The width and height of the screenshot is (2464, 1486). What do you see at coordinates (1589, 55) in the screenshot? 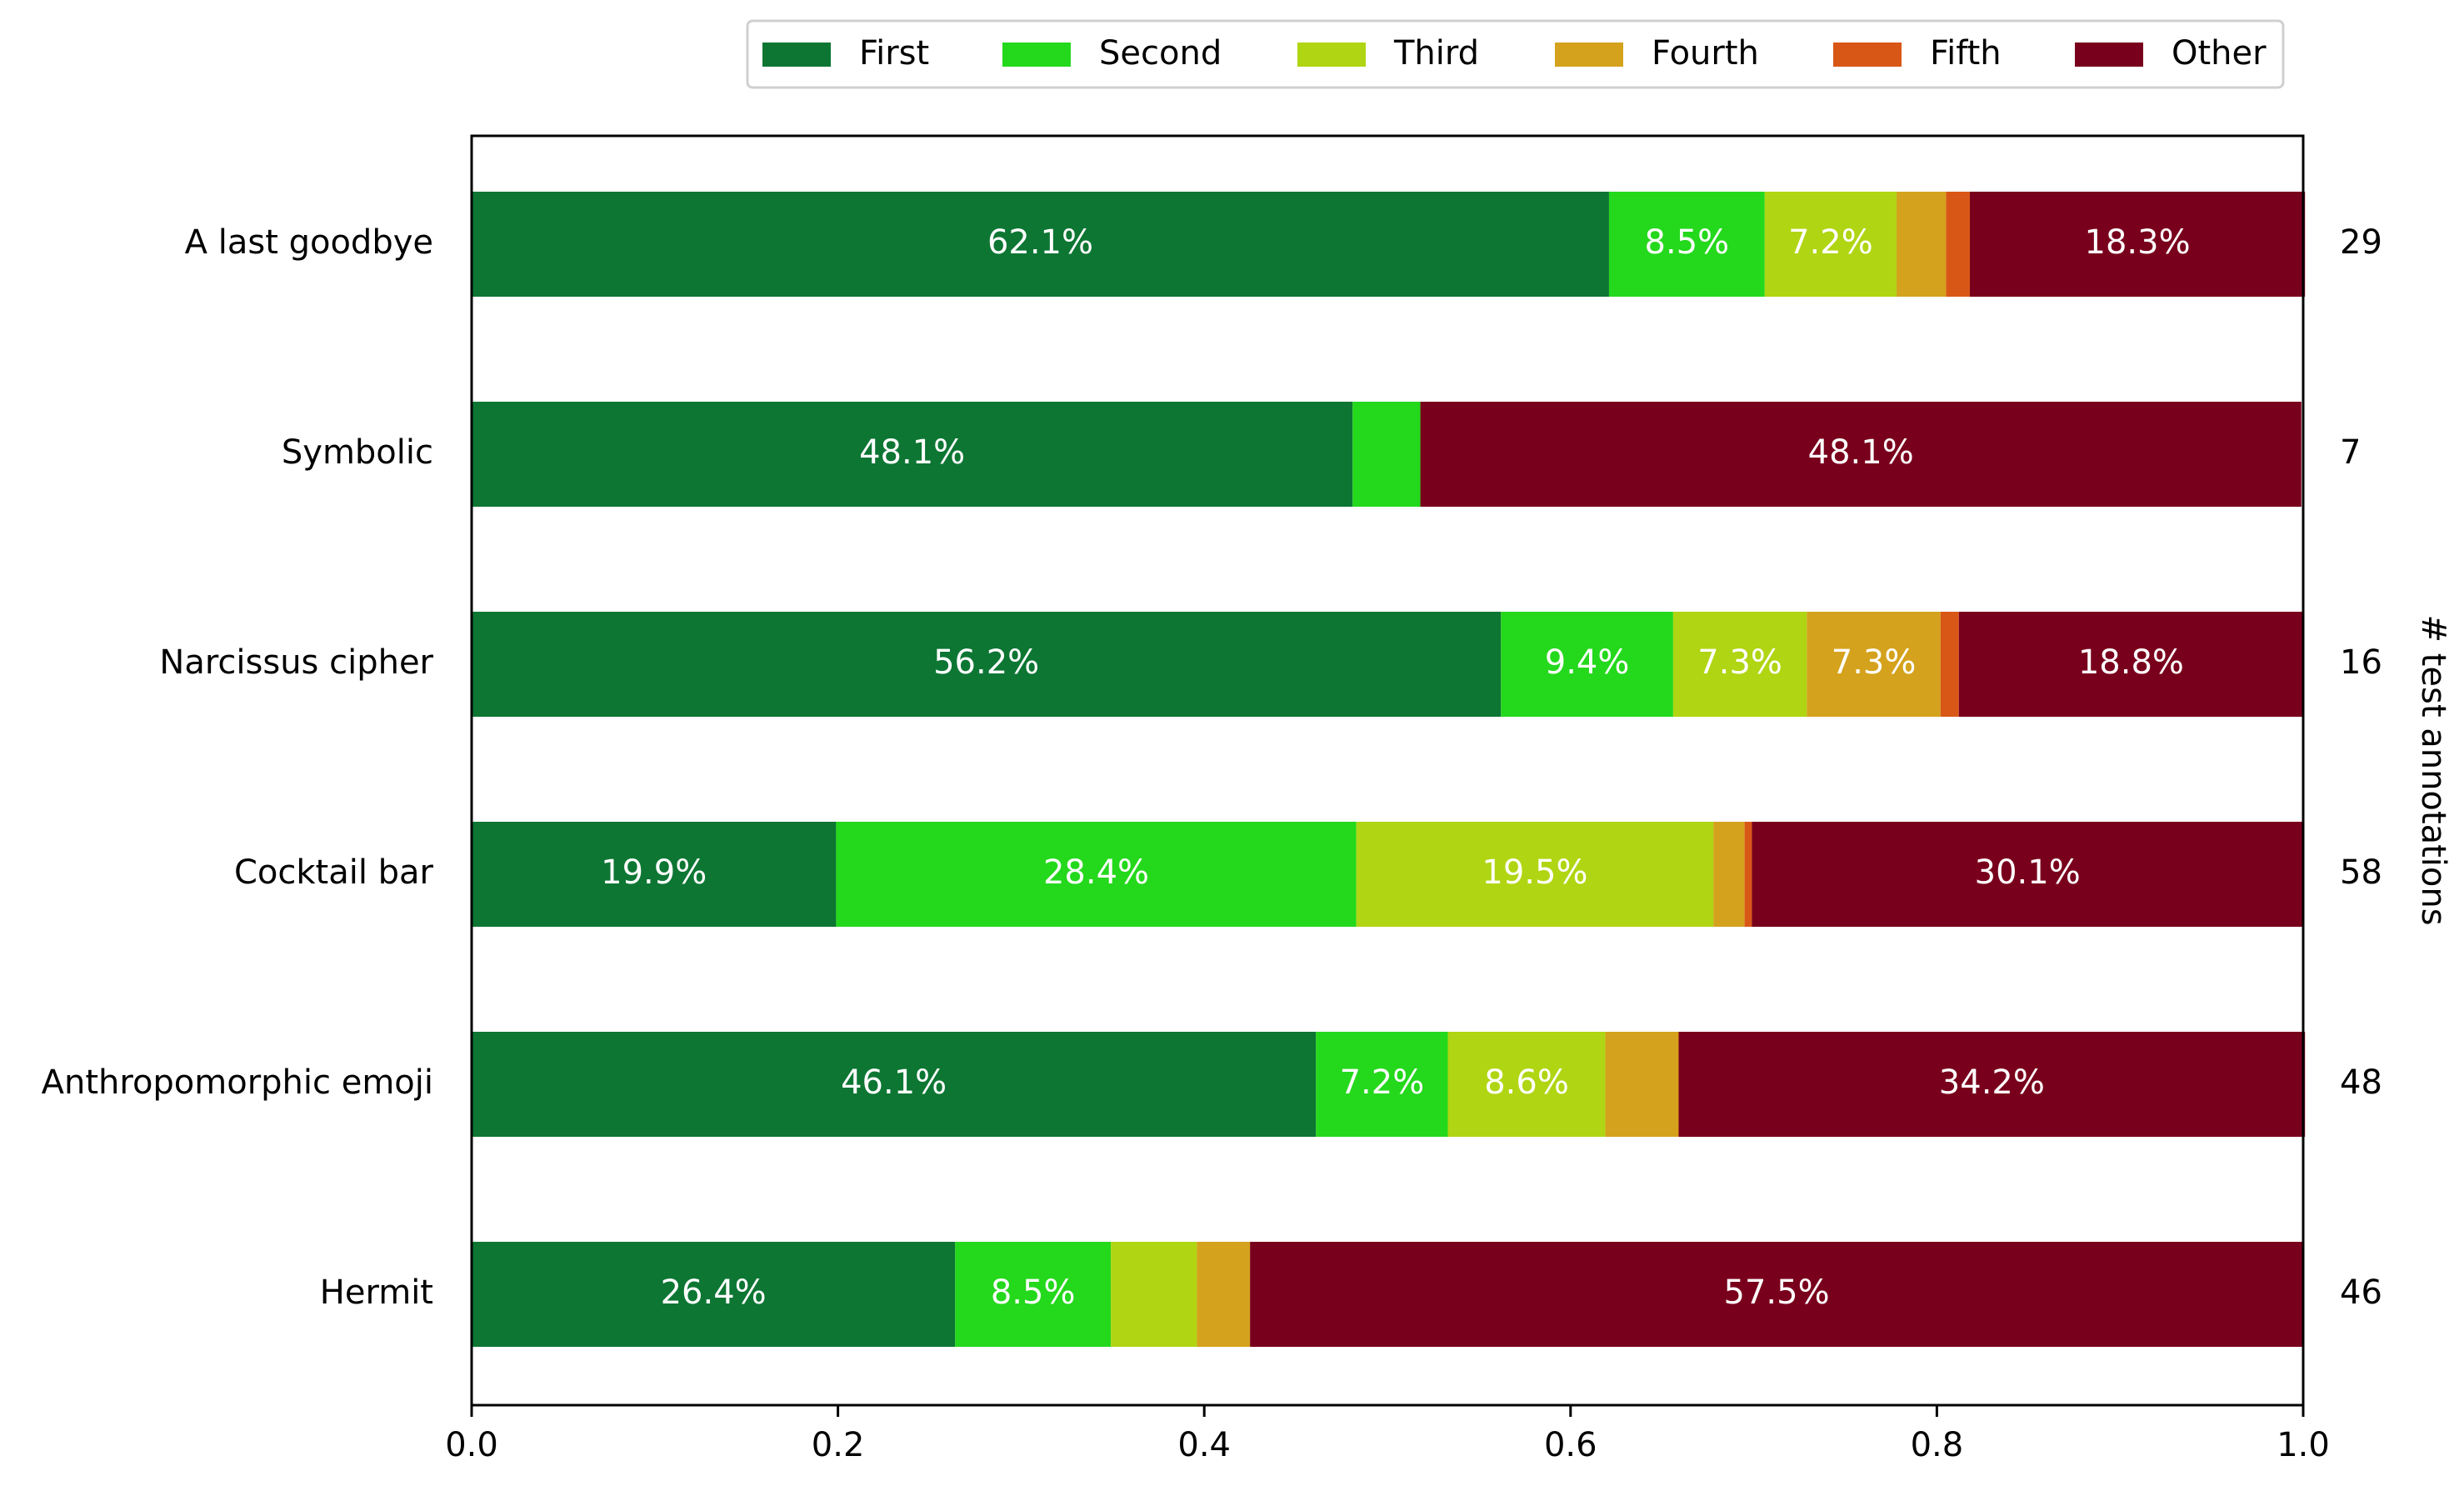
I see `legend-swatch-fourth` at bounding box center [1589, 55].